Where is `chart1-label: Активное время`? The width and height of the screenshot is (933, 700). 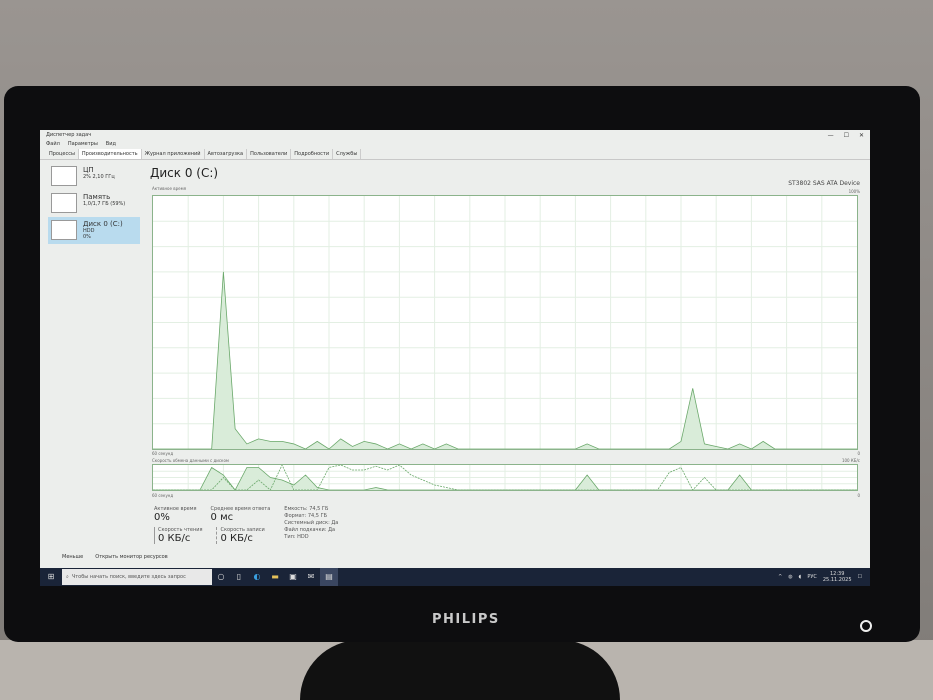
chart1-label: Активное время is located at coordinates (169, 188).